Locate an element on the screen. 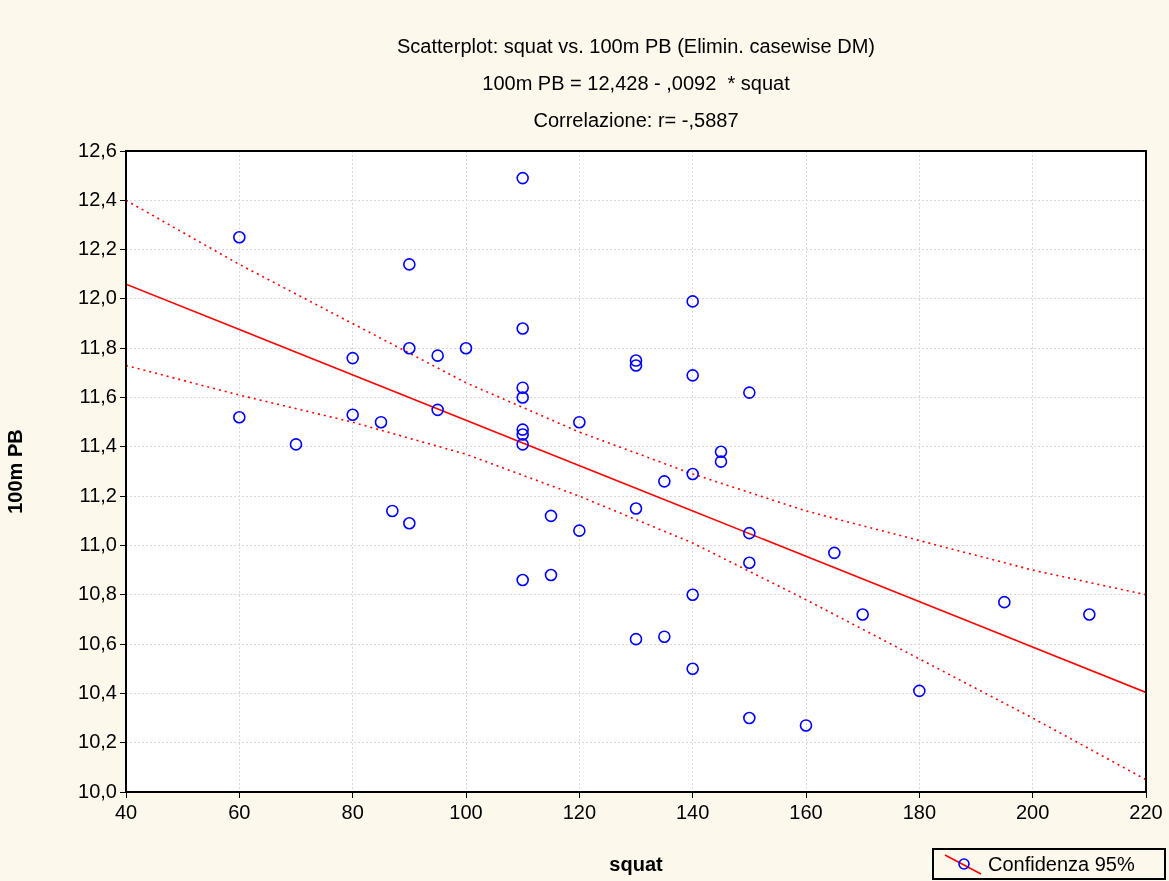 The width and height of the screenshot is (1169, 881). y-tick-label: 11,2 is located at coordinates (98, 494).